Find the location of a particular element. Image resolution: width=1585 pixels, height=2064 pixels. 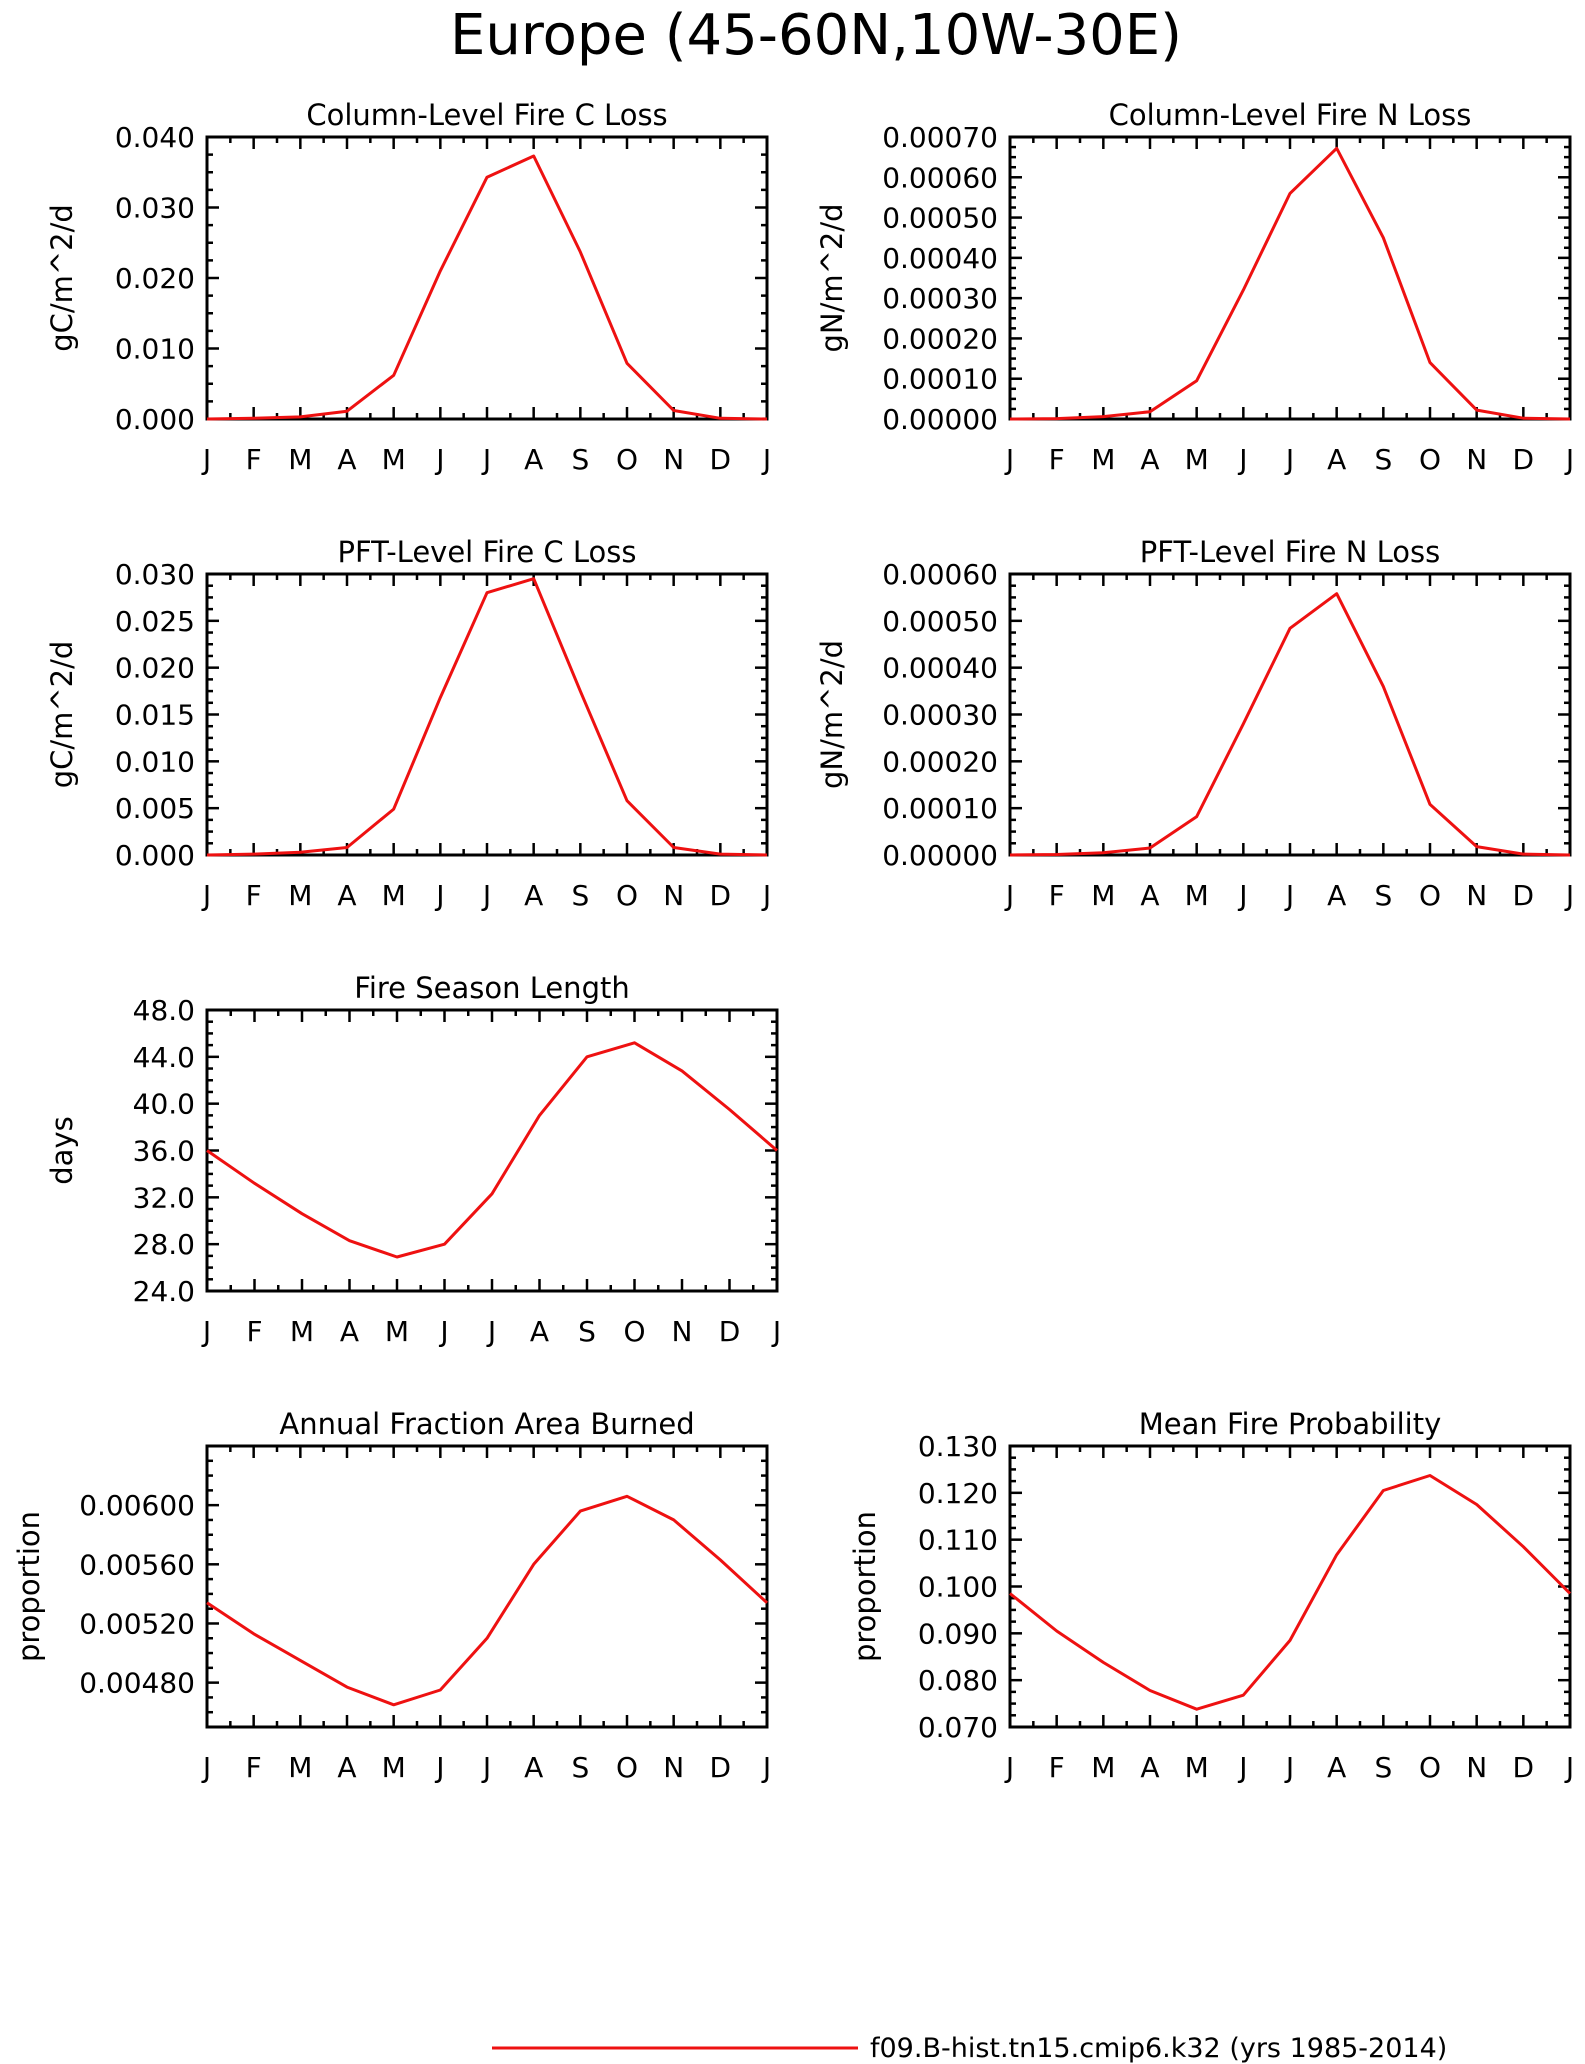

y-tick-label: 0.00000 is located at coordinates (940, 855).